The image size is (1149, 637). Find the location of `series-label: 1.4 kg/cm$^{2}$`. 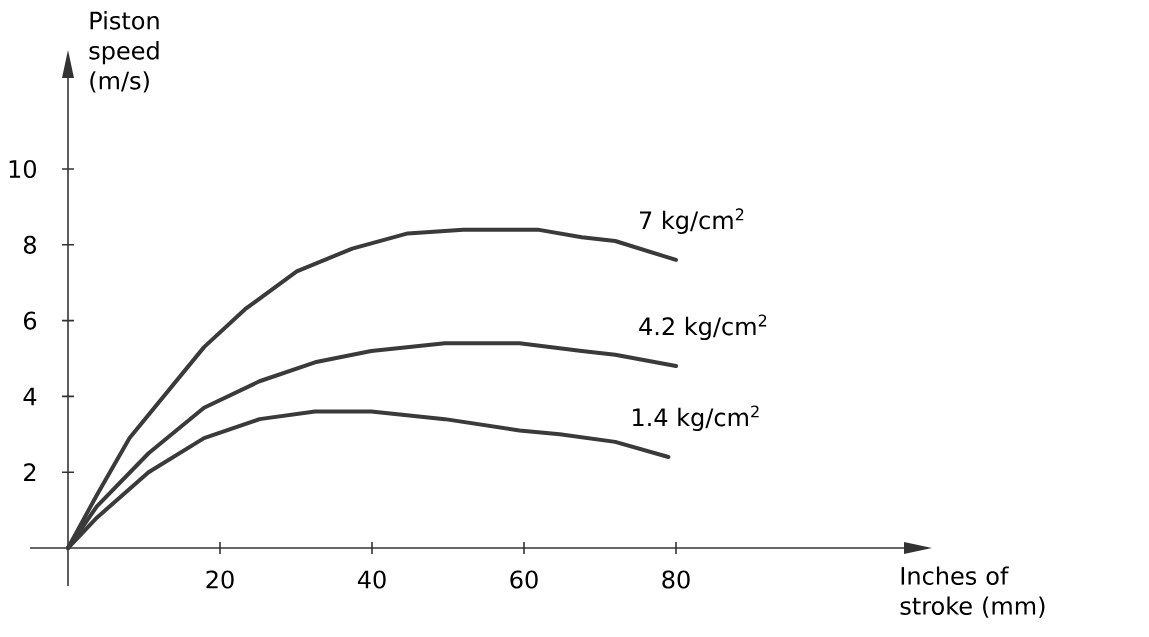

series-label: 1.4 kg/cm$^{2}$ is located at coordinates (696, 418).